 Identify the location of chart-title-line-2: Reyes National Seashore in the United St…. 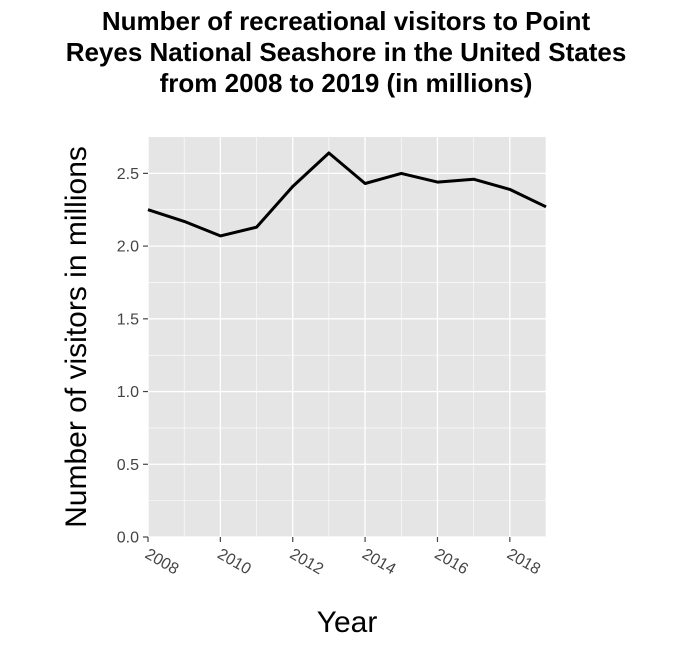
(346, 52).